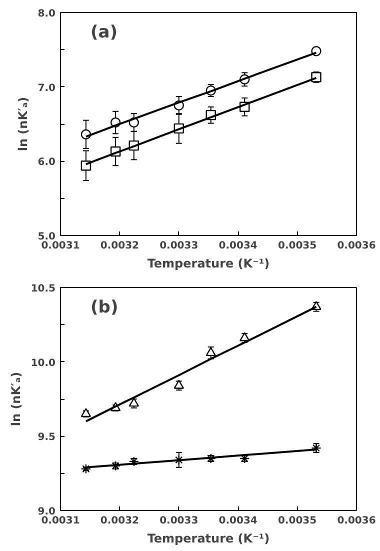 The height and width of the screenshot is (551, 380). Describe the element at coordinates (104, 308) in the screenshot. I see `annotation: (b)` at that location.